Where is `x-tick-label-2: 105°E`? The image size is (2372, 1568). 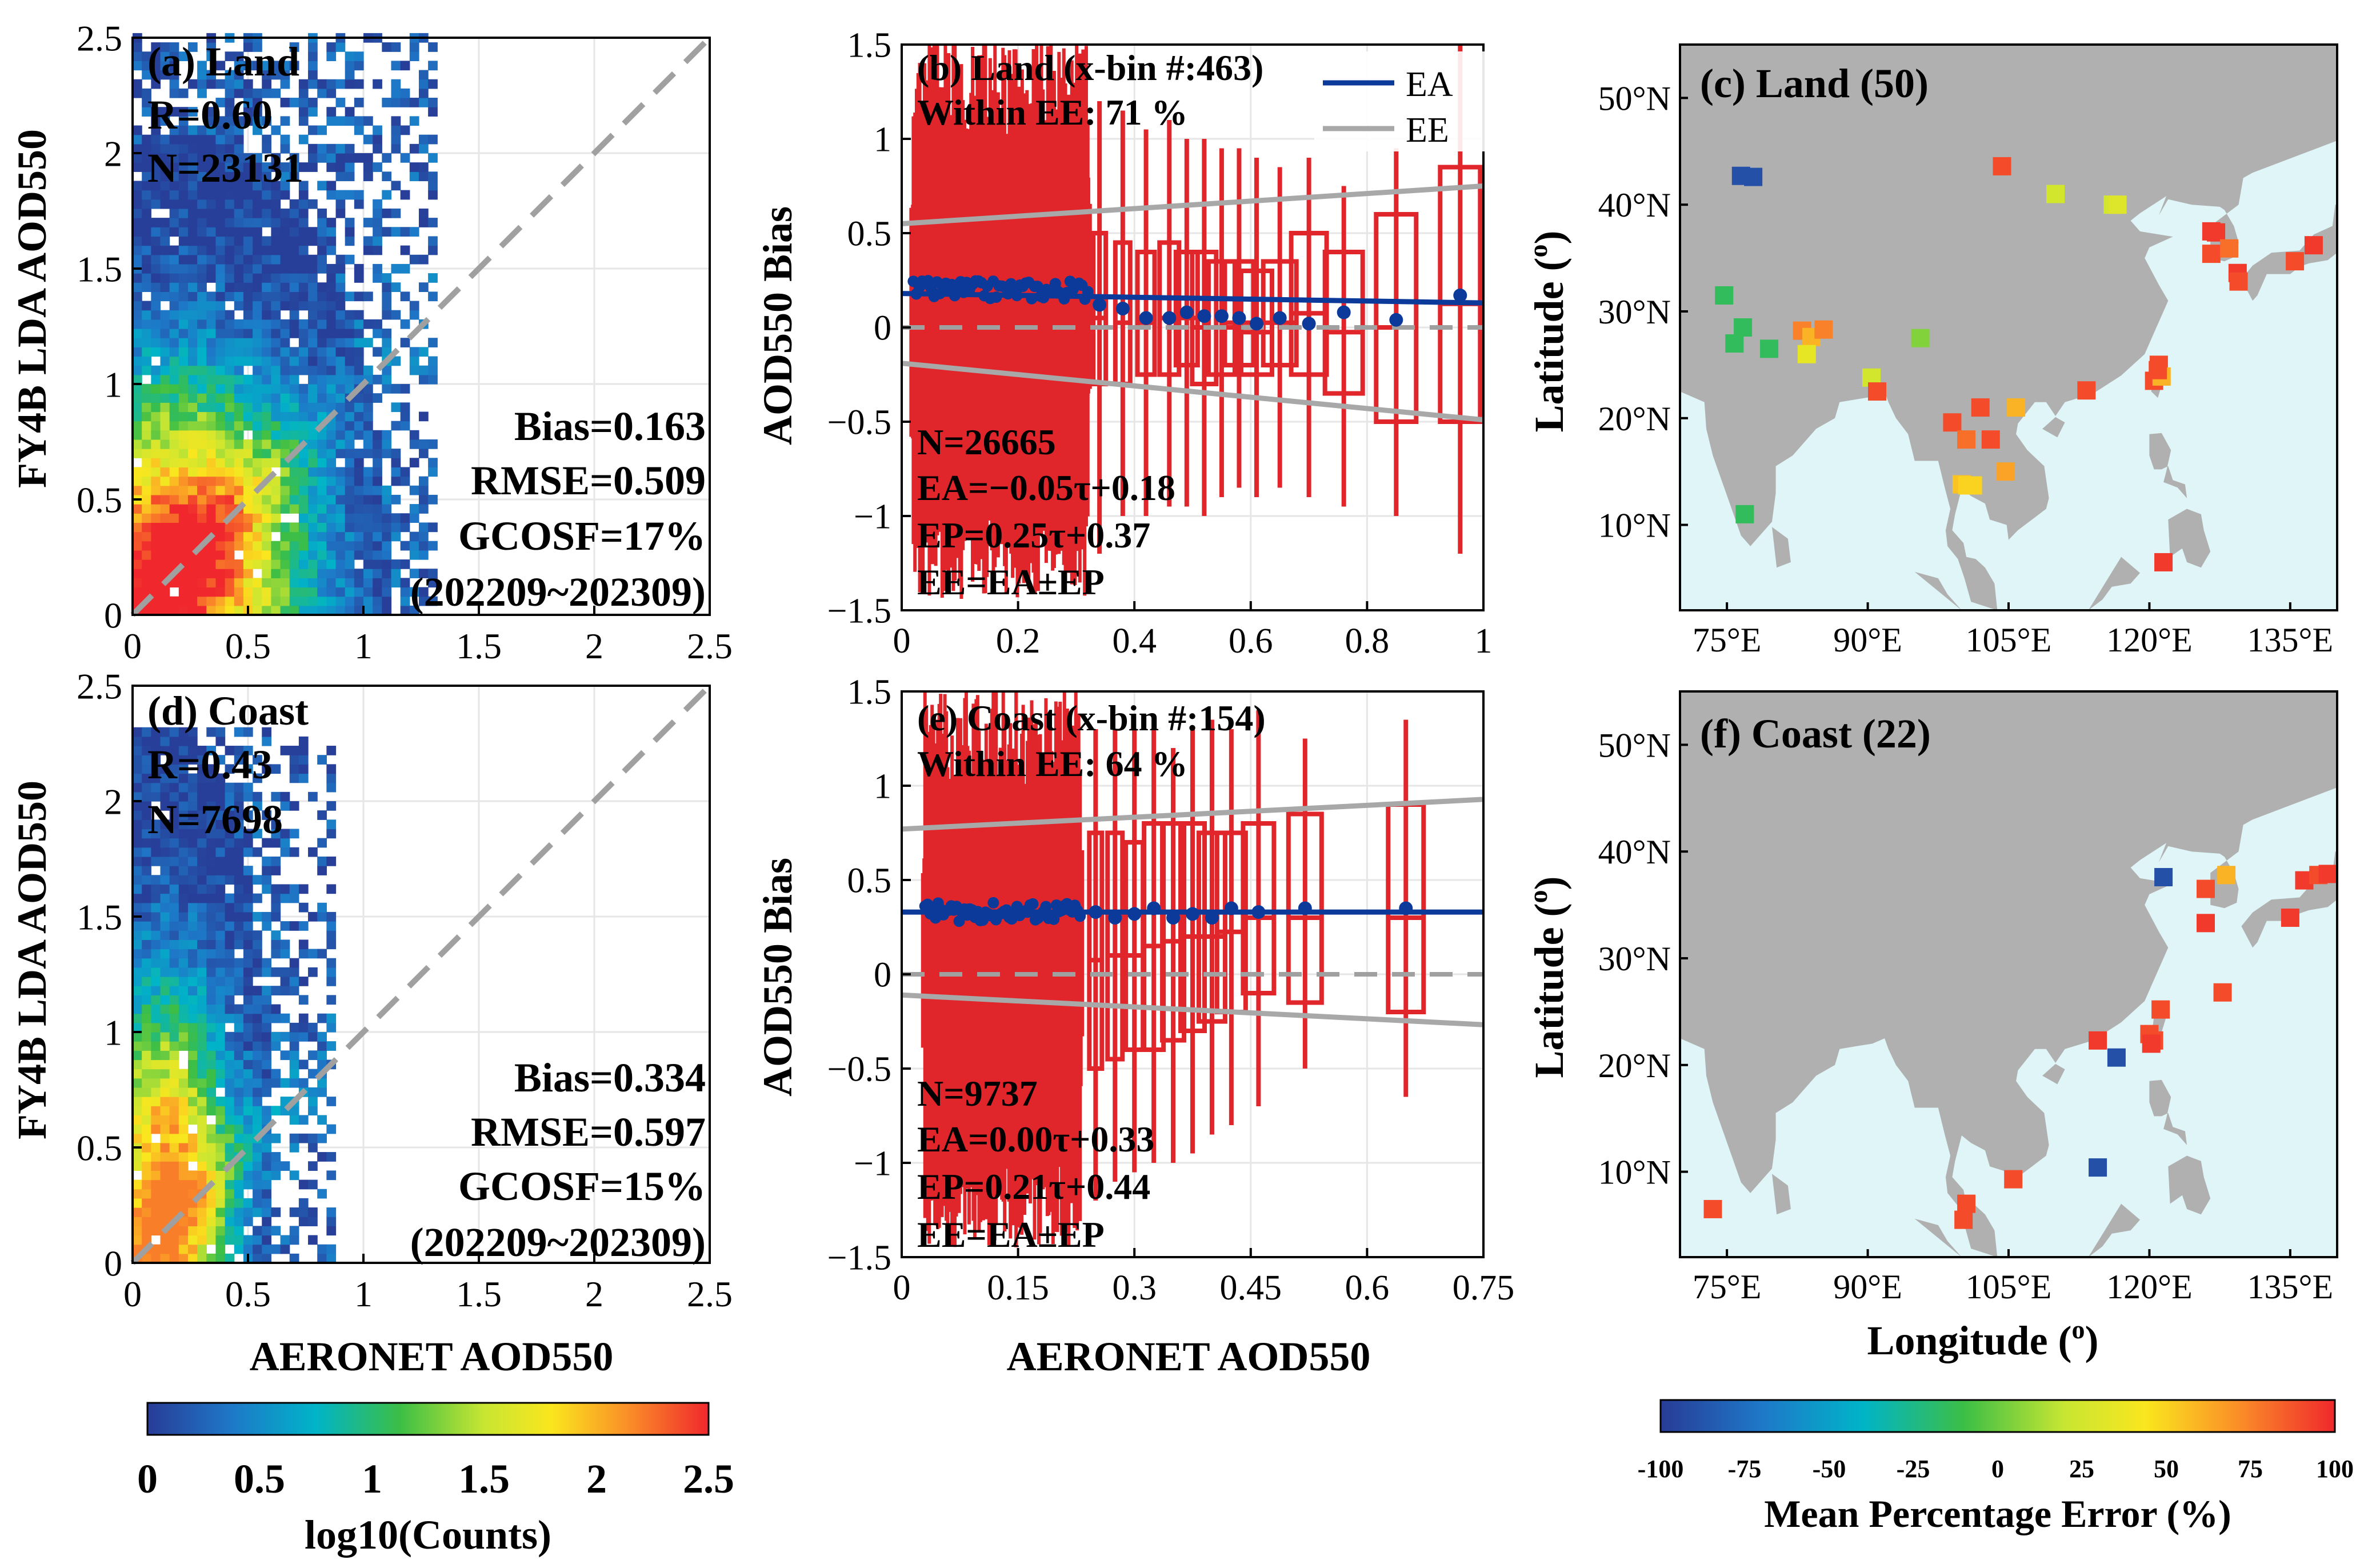
x-tick-label-2: 105°E is located at coordinates (2009, 640).